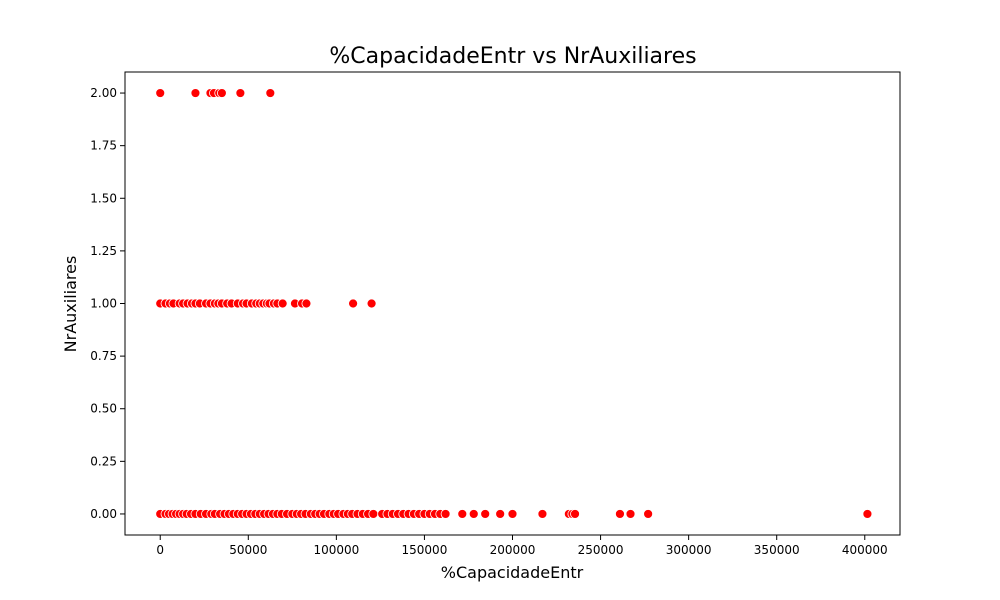 The image size is (1000, 600). What do you see at coordinates (248, 550) in the screenshot?
I see `x-tick-label: 50000` at bounding box center [248, 550].